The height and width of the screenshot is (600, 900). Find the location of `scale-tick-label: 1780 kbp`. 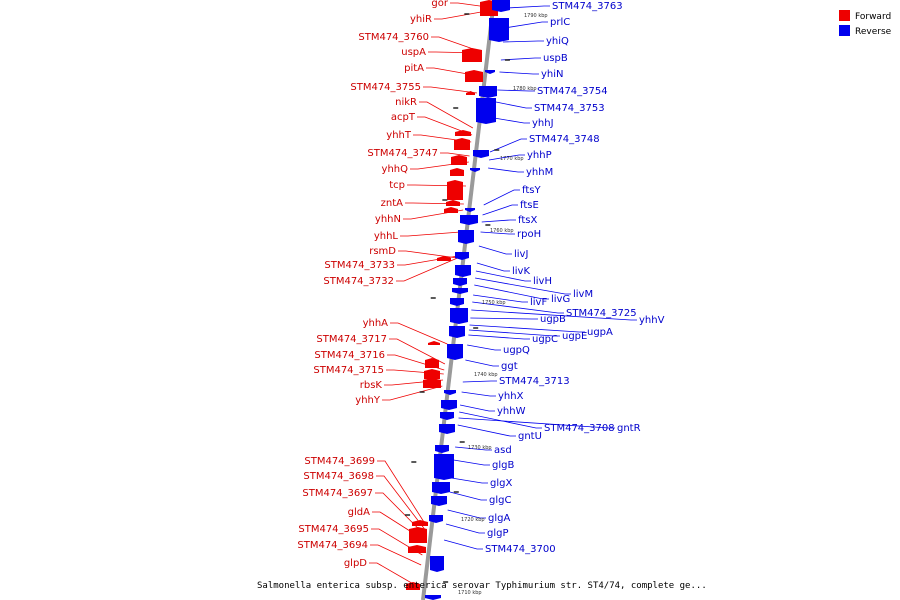

scale-tick-label: 1780 kbp is located at coordinates (525, 89).